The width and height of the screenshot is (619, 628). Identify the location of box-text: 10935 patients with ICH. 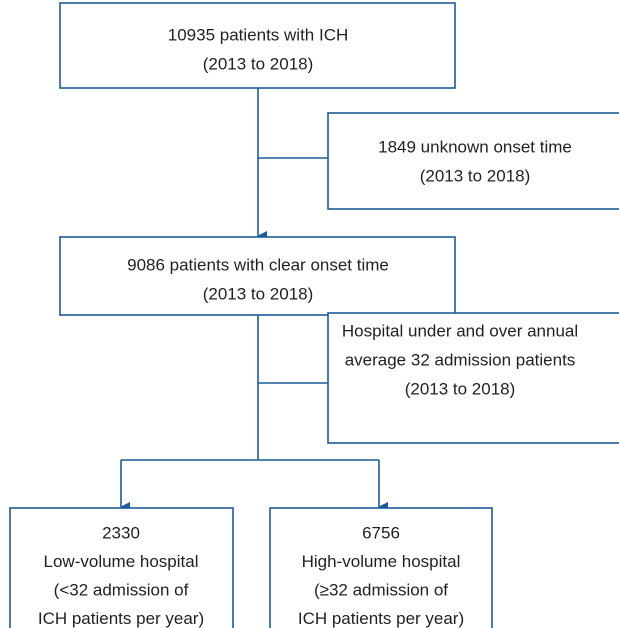
(258, 34).